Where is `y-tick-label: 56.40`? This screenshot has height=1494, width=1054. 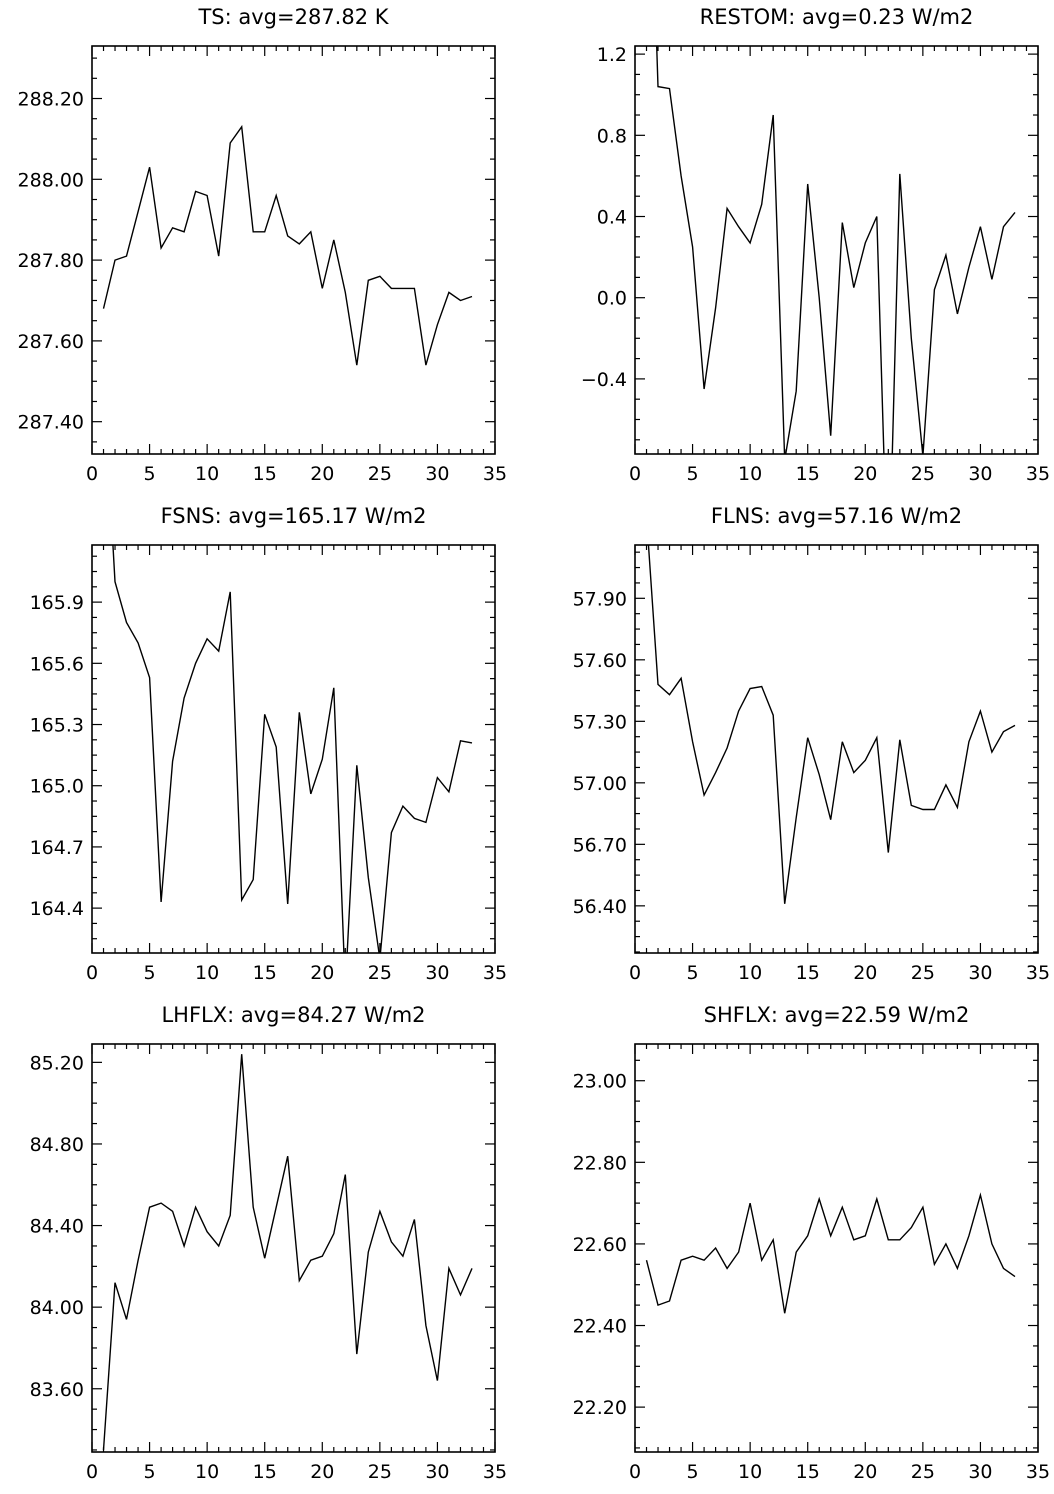 y-tick-label: 56.40 is located at coordinates (600, 907).